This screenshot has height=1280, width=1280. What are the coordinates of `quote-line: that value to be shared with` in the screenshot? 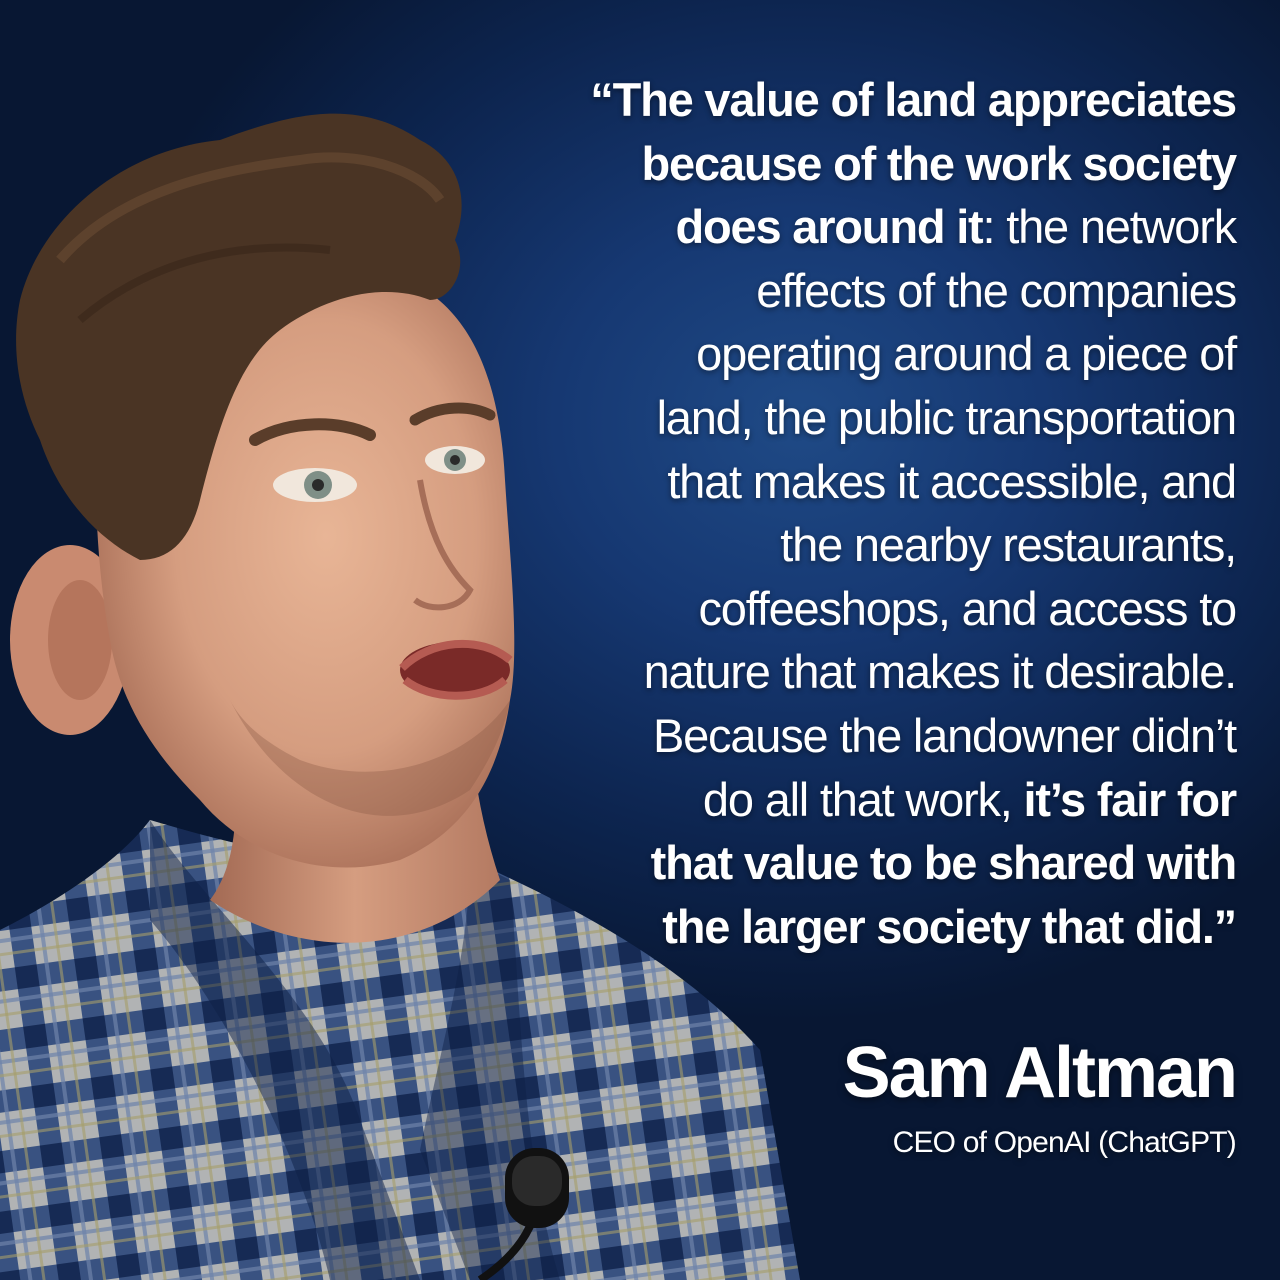 It's located at (887, 863).